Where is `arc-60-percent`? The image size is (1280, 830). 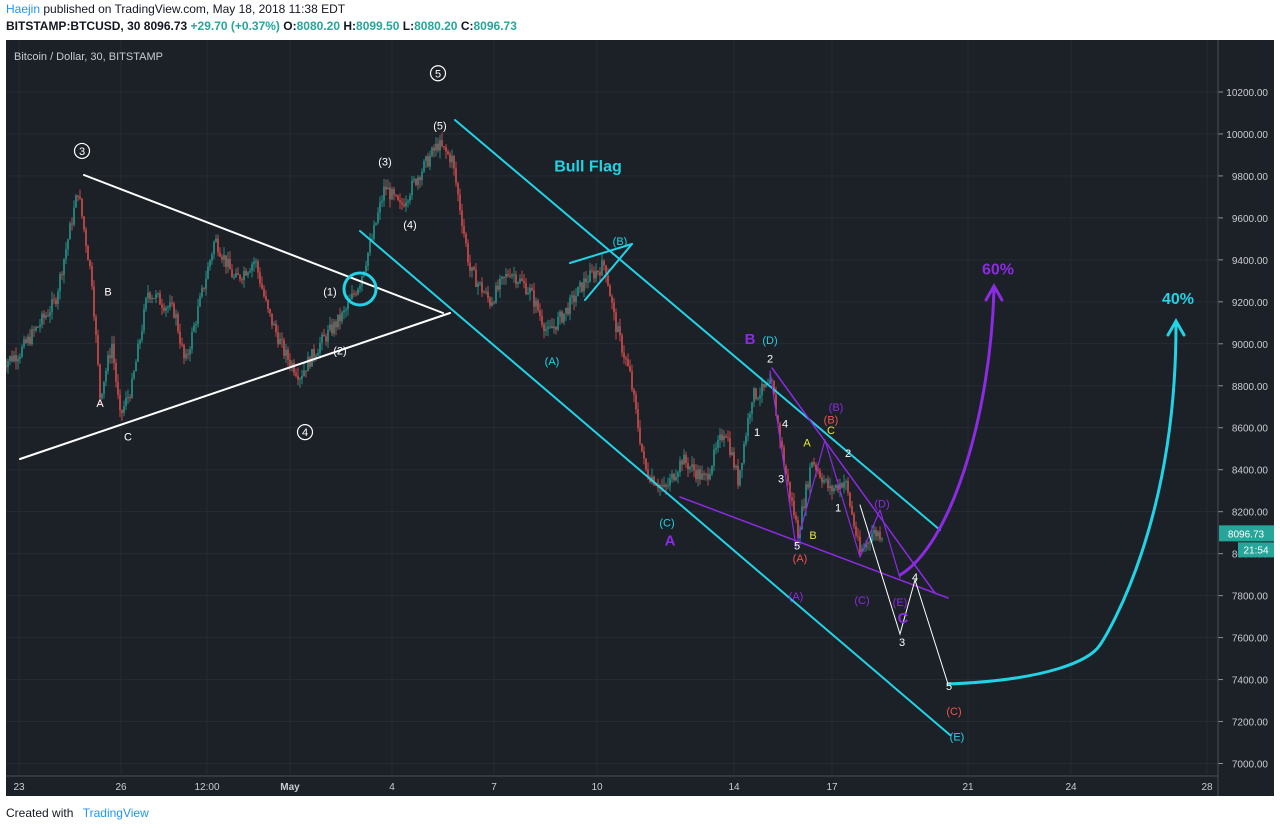
arc-60-percent is located at coordinates (947, 432).